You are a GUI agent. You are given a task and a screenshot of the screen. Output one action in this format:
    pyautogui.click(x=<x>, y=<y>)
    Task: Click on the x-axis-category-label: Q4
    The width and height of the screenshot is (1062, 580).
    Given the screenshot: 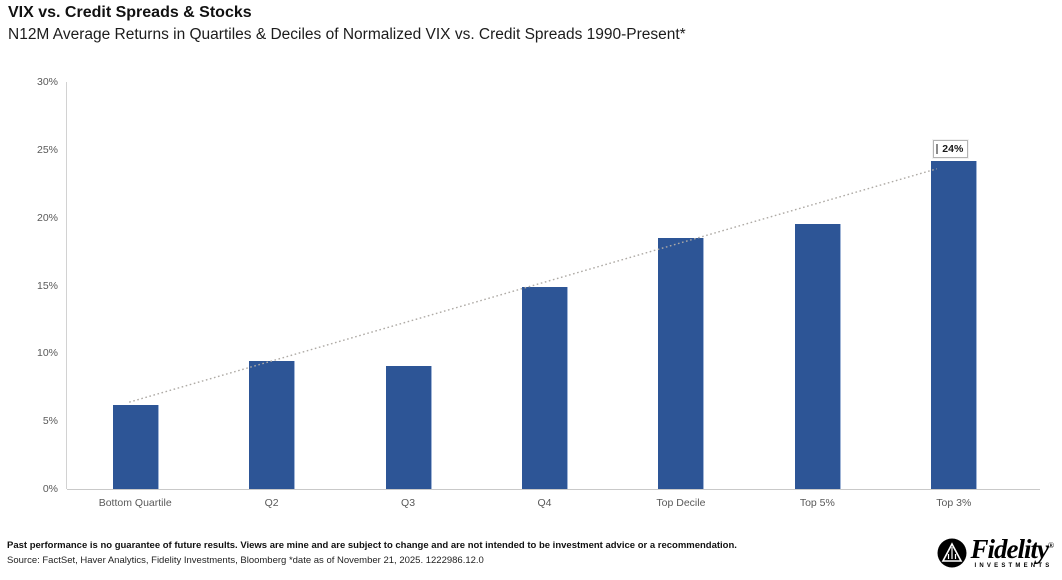 What is the action you would take?
    pyautogui.click(x=544, y=503)
    